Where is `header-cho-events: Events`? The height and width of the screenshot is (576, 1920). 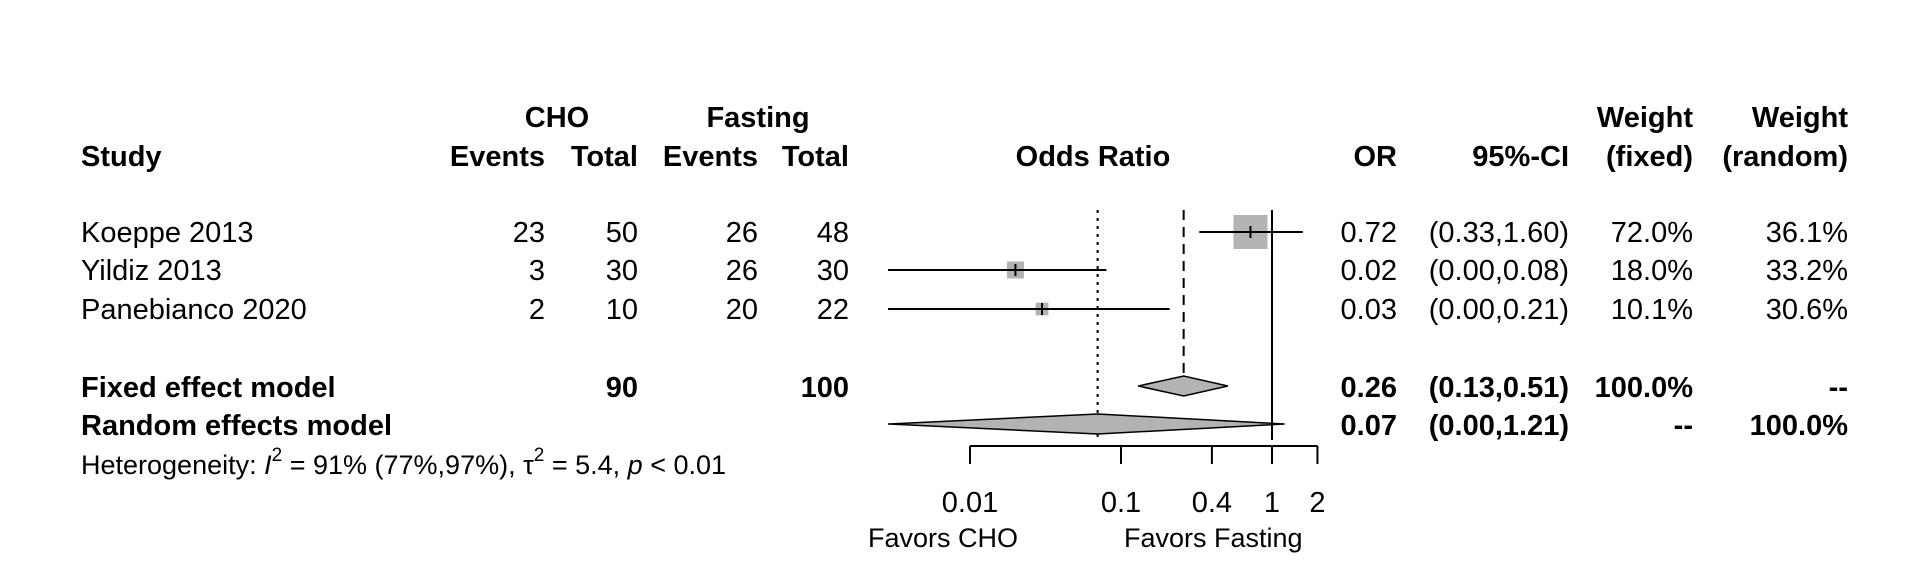 header-cho-events: Events is located at coordinates (497, 157).